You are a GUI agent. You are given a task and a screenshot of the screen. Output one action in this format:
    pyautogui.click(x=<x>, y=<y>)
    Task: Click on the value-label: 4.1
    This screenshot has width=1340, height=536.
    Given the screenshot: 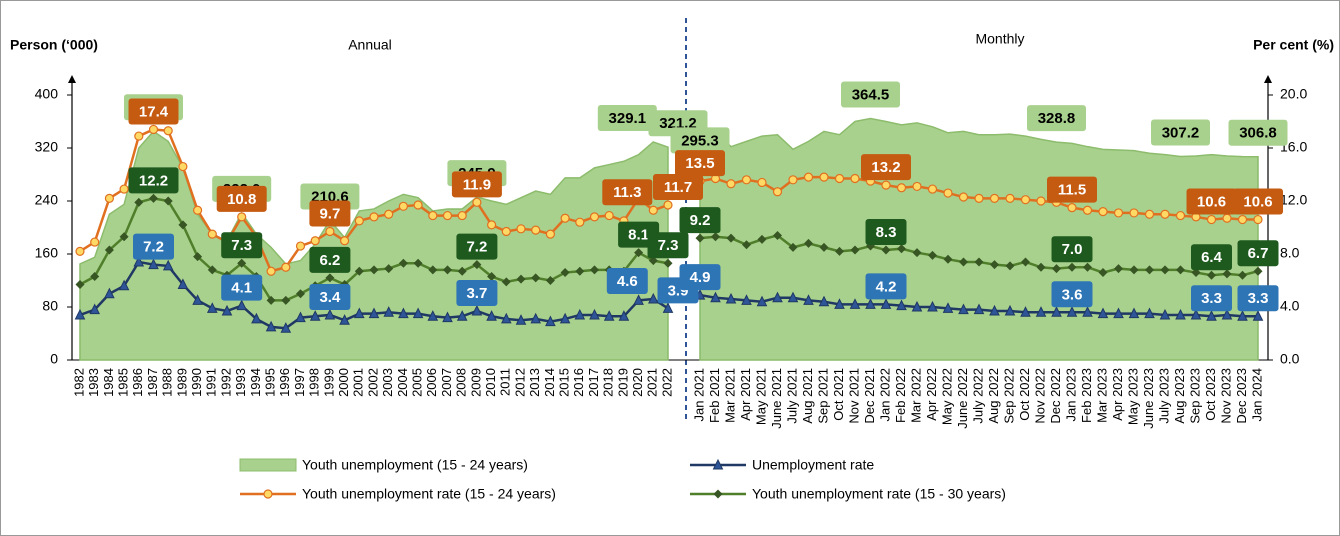 What is the action you would take?
    pyautogui.click(x=241, y=288)
    